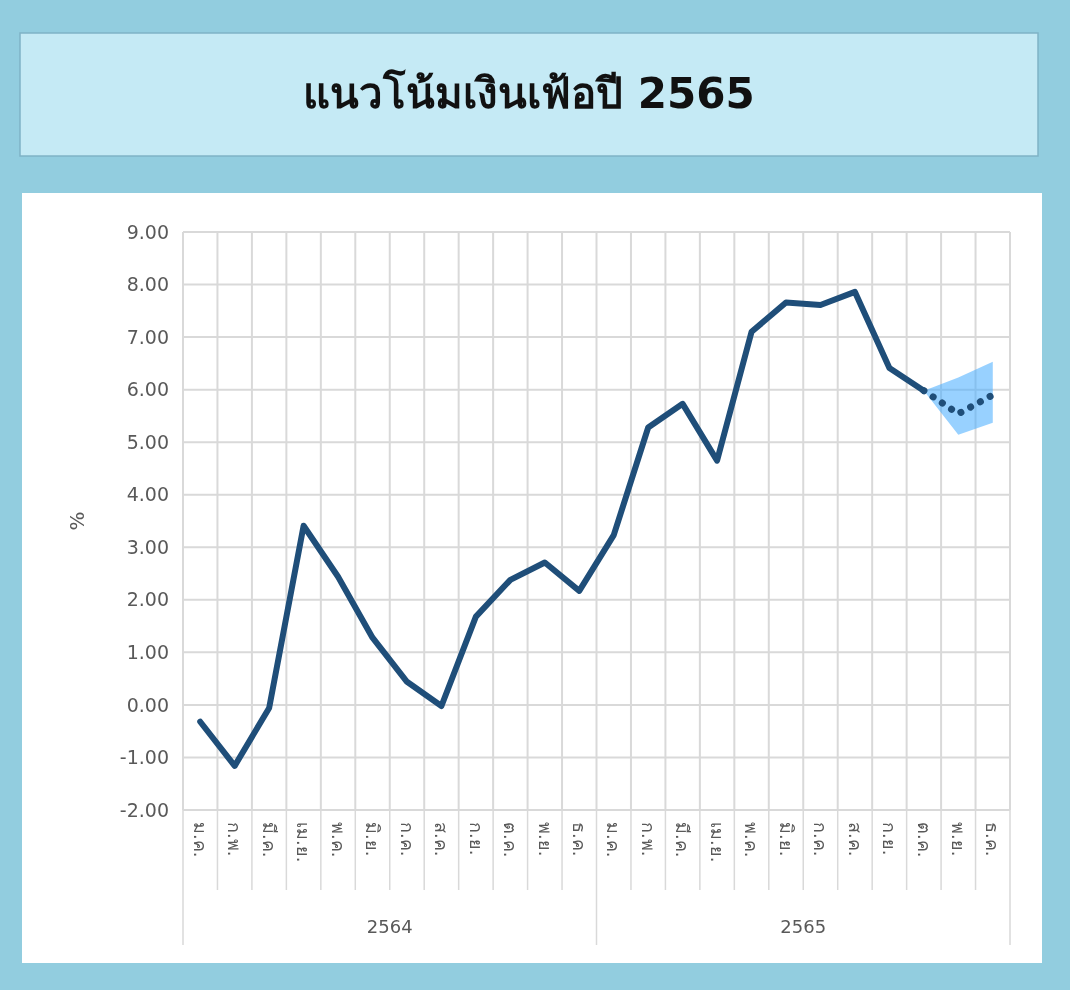  I want to click on y-tick-label: 9.00, so click(147, 231).